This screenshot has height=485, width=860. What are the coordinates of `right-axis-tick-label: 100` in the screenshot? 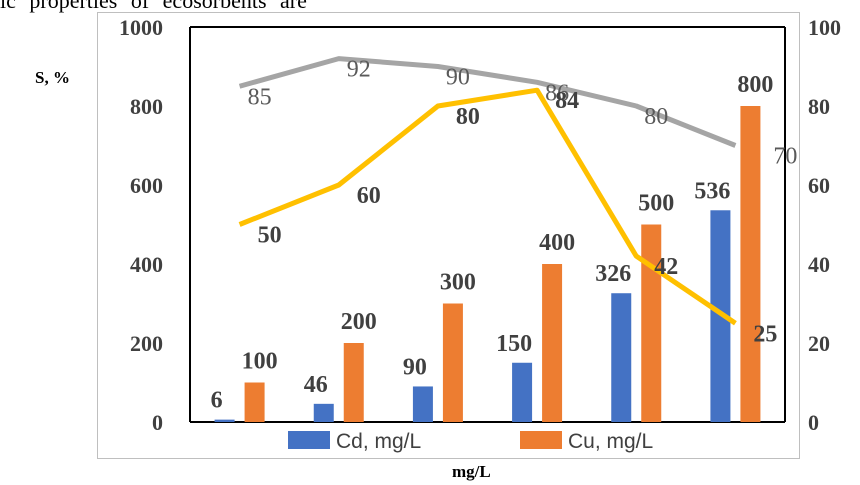 It's located at (824, 27).